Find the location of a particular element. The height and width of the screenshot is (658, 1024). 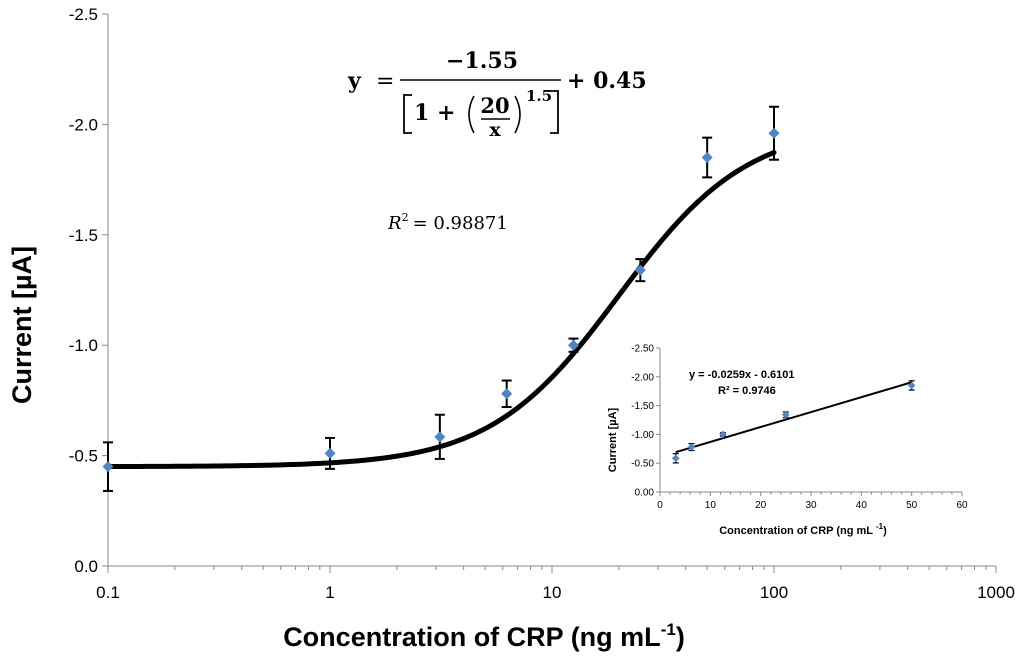

equation-den-num: 20 is located at coordinates (494, 105).